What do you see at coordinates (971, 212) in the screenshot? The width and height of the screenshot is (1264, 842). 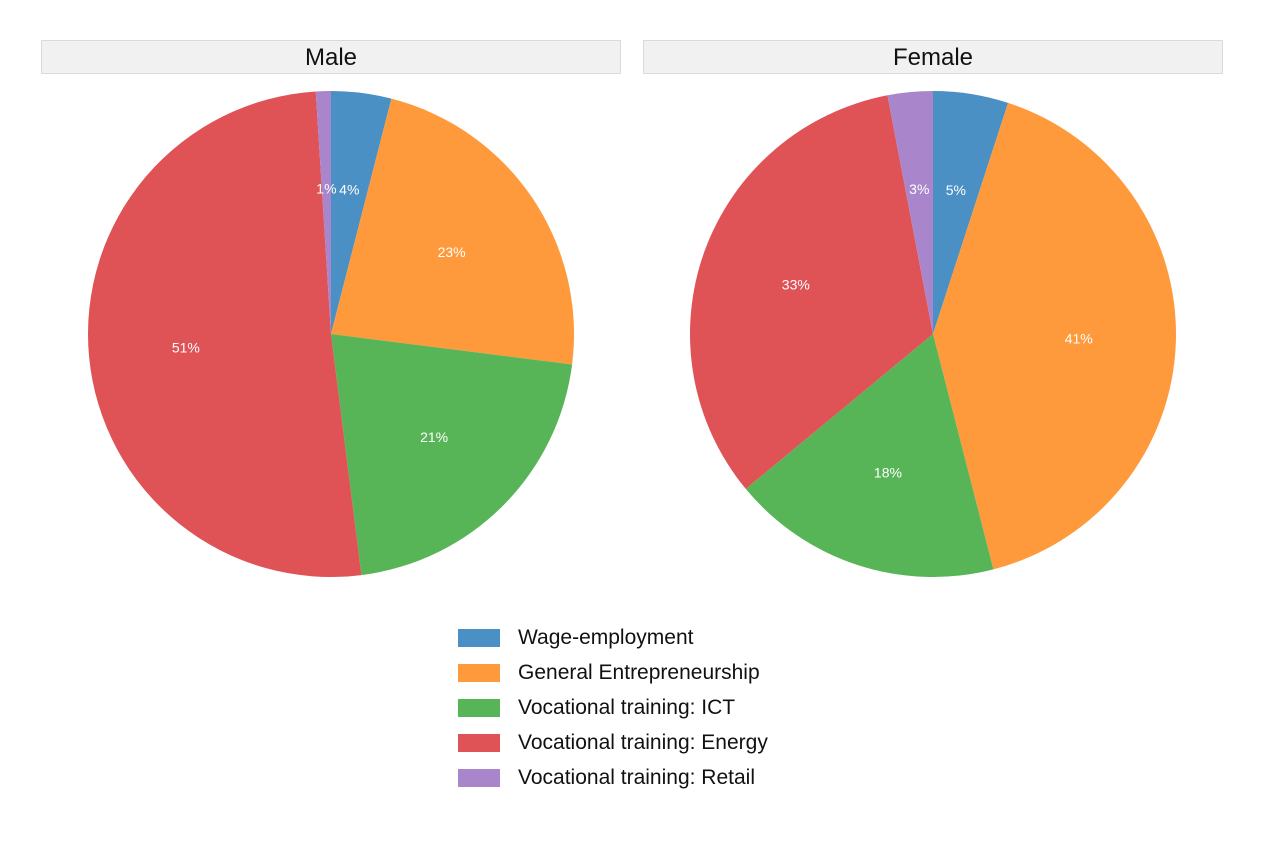 I see `female-slice-wage-employment` at bounding box center [971, 212].